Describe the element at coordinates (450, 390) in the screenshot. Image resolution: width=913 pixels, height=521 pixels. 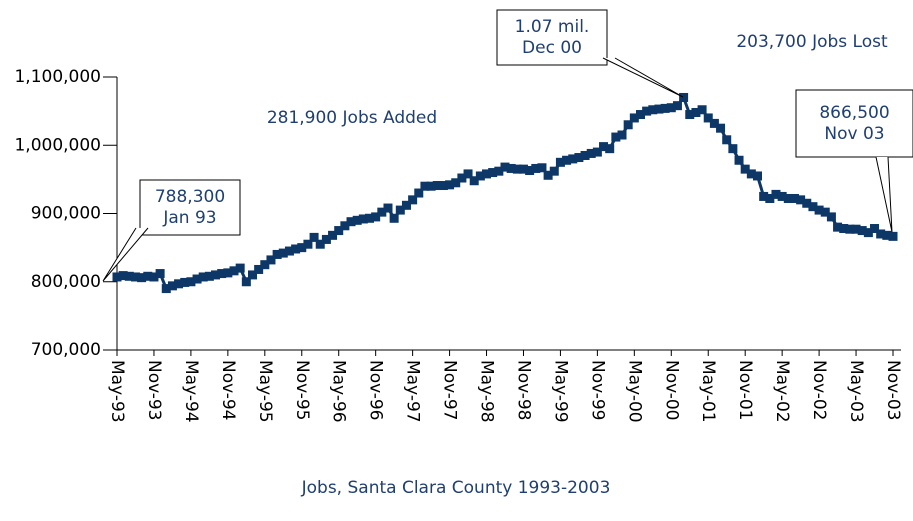
I see `x-tick-label: Nov-97` at that location.